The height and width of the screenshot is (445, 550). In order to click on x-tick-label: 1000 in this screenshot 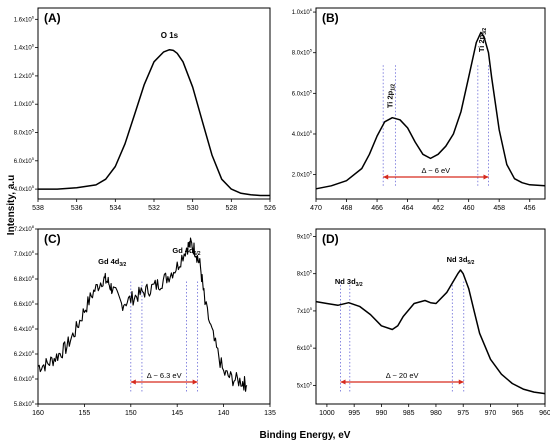, I will do `click(327, 413)`.